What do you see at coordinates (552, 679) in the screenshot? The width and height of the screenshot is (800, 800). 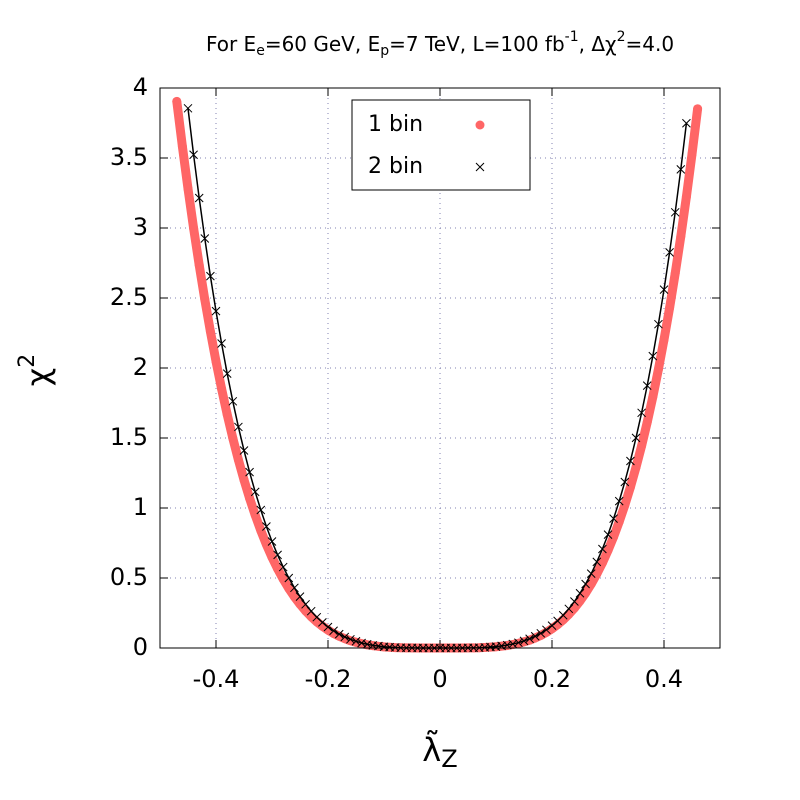 I see `x-tick-label: 0.2` at bounding box center [552, 679].